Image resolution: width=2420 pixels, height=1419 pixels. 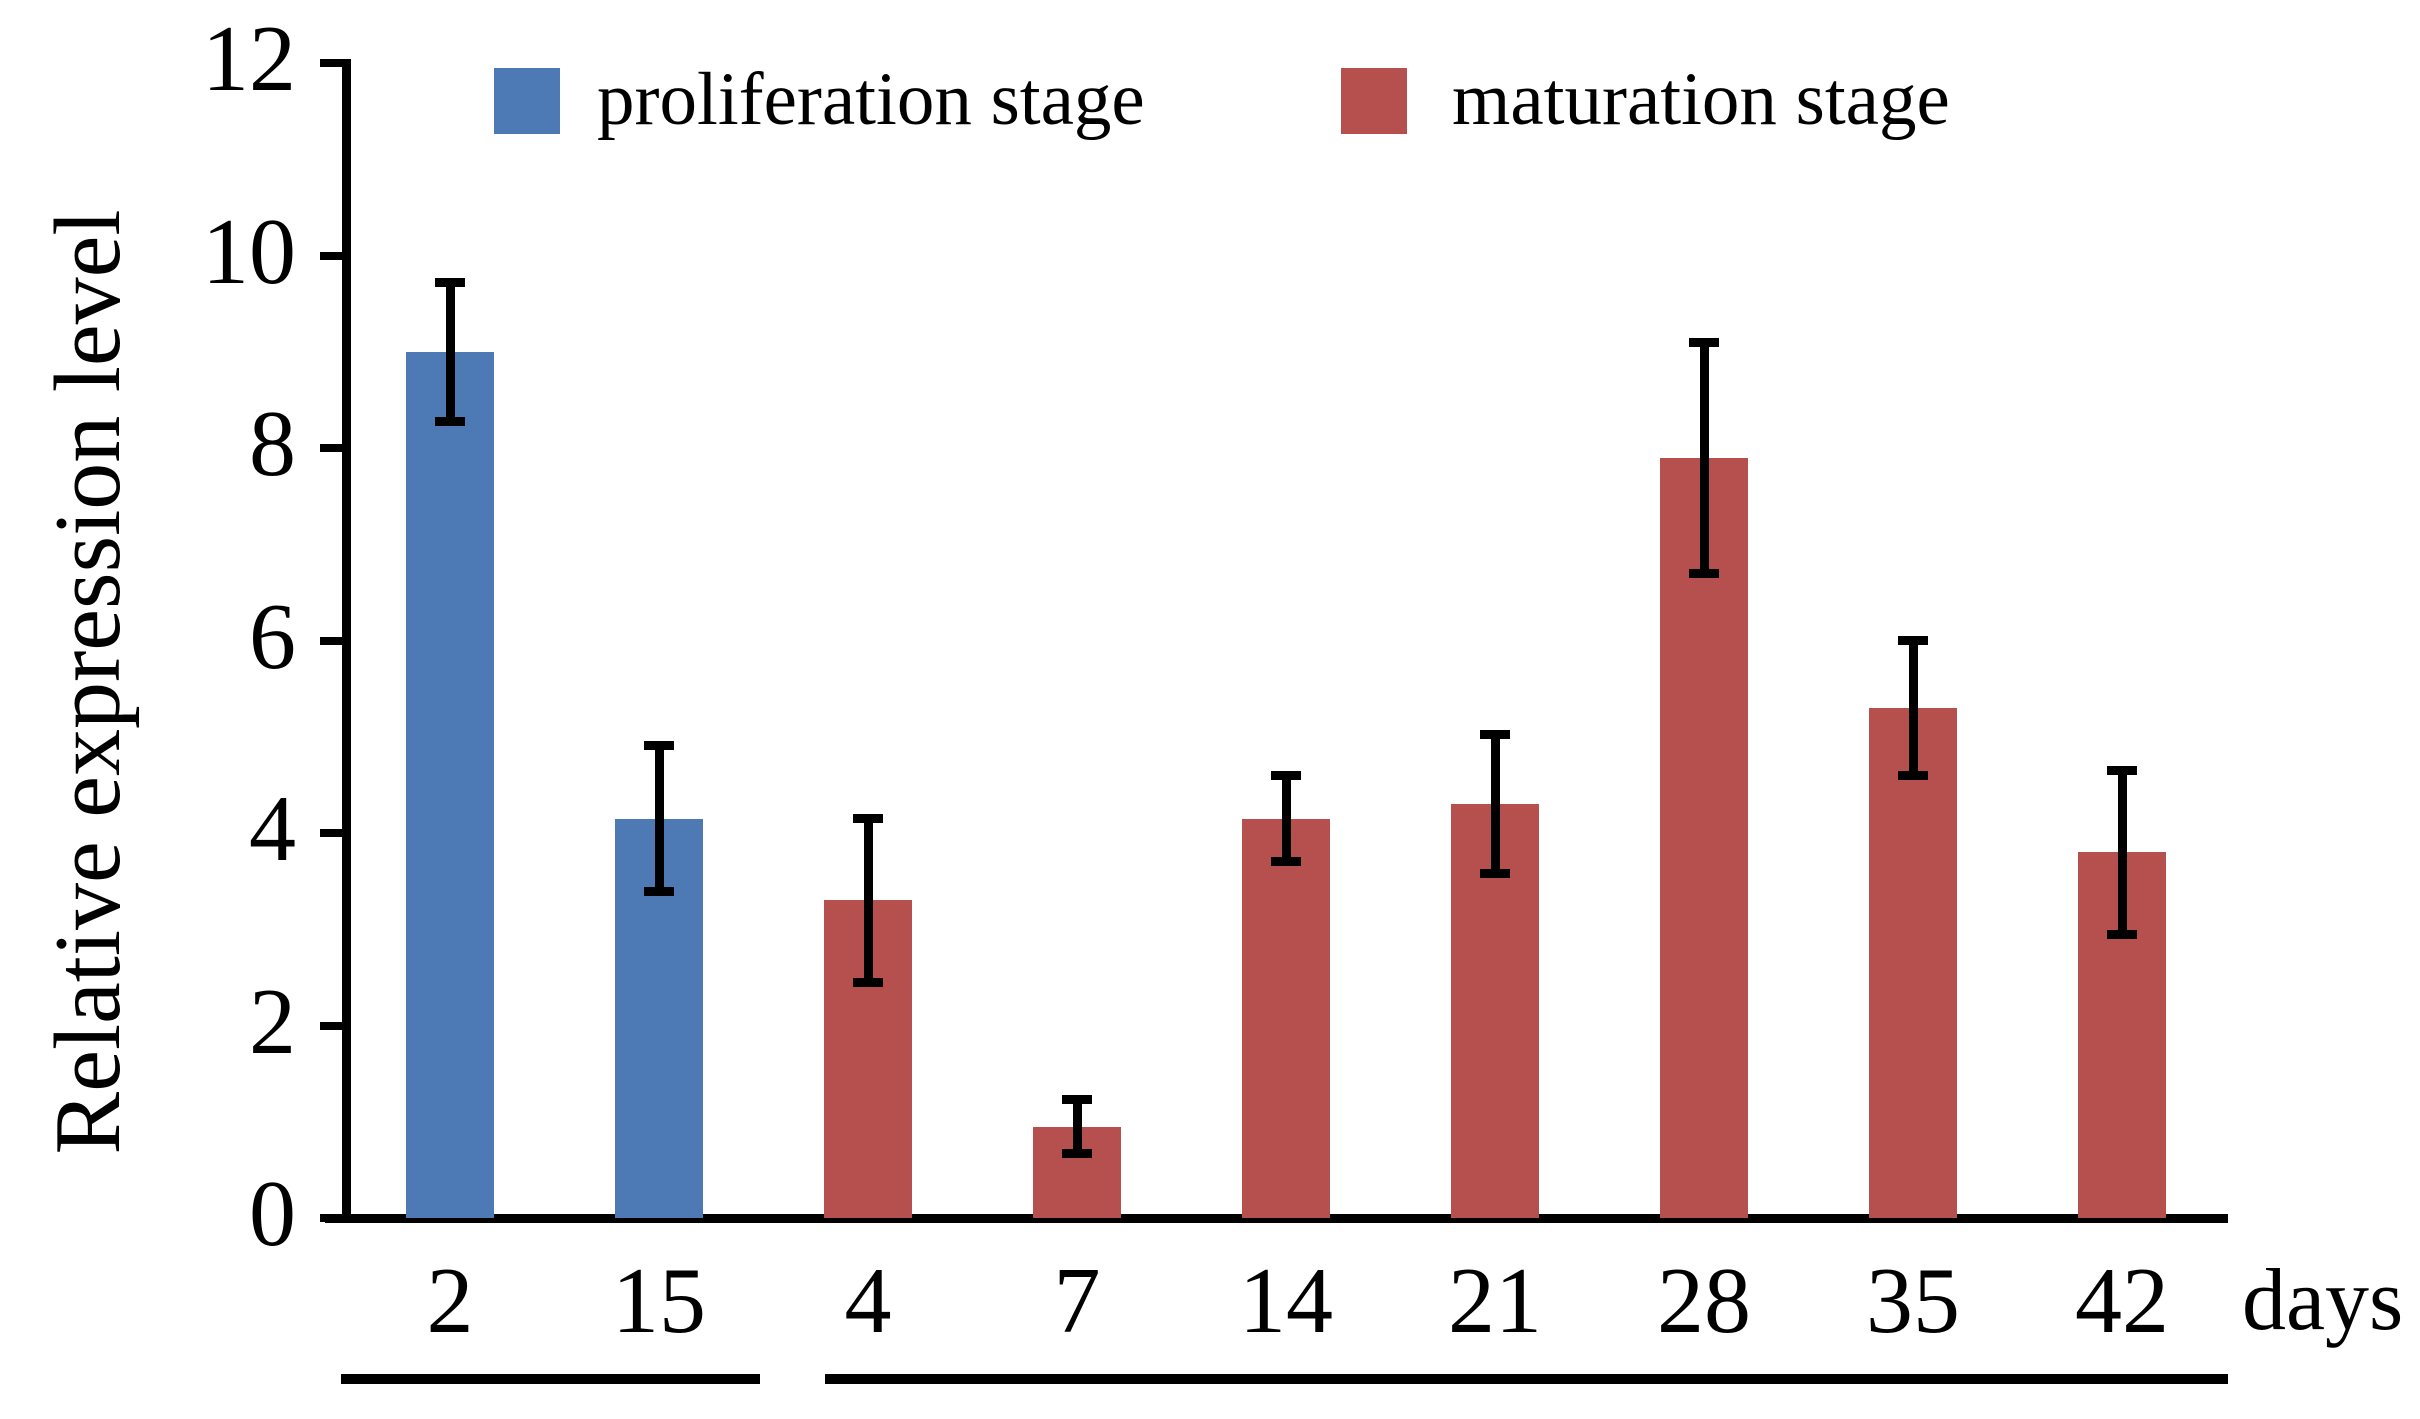 I want to click on x-tick-label: 35, so click(x=1913, y=1301).